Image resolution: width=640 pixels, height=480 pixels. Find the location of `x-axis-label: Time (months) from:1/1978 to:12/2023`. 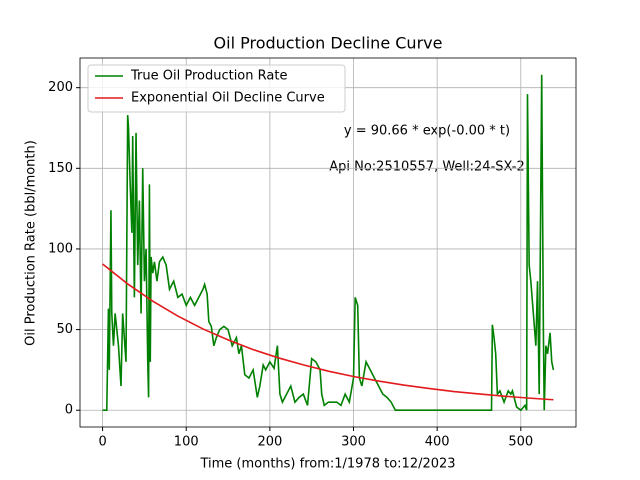

x-axis-label: Time (months) from:1/1978 to:12/2023 is located at coordinates (327, 464).